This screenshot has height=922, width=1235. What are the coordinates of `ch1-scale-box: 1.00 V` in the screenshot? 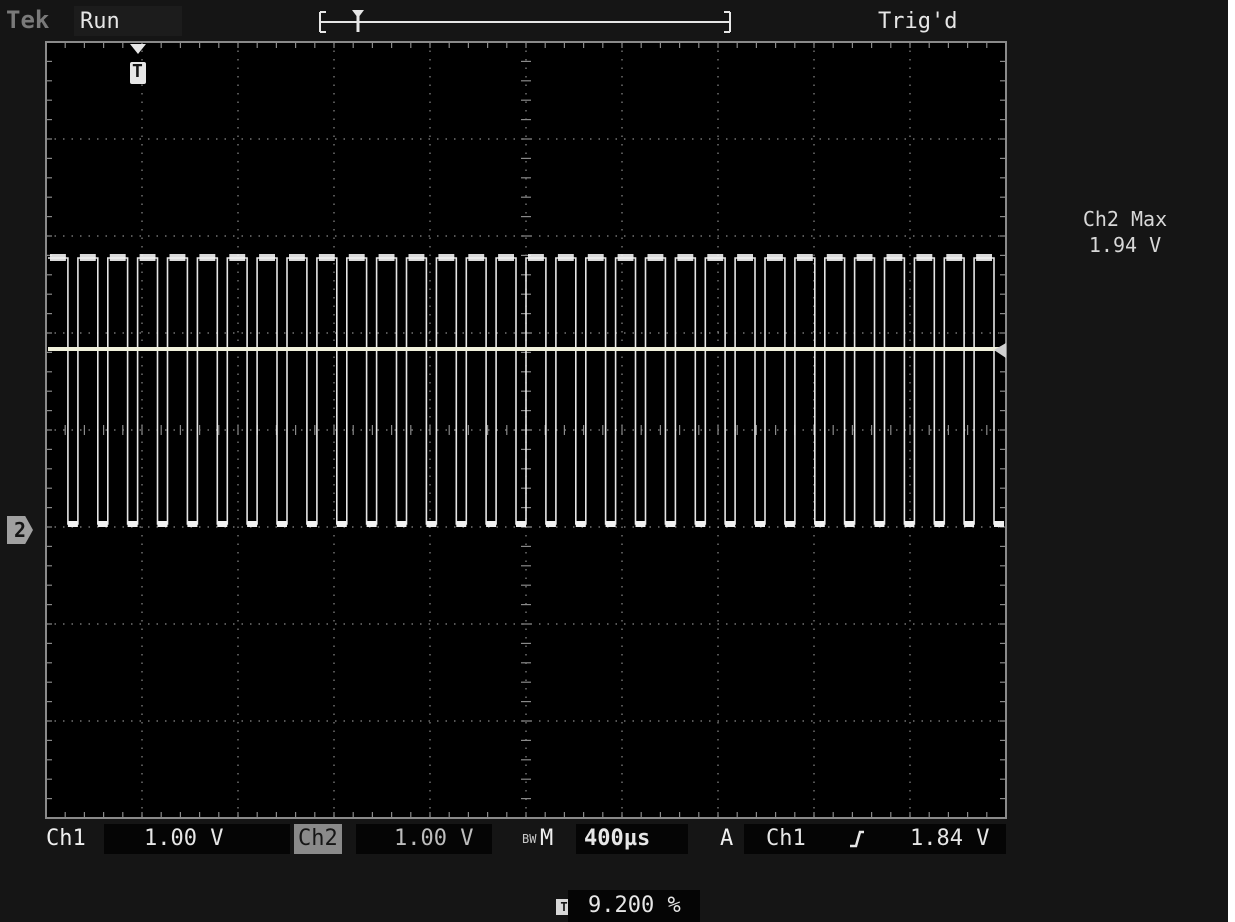 It's located at (197, 839).